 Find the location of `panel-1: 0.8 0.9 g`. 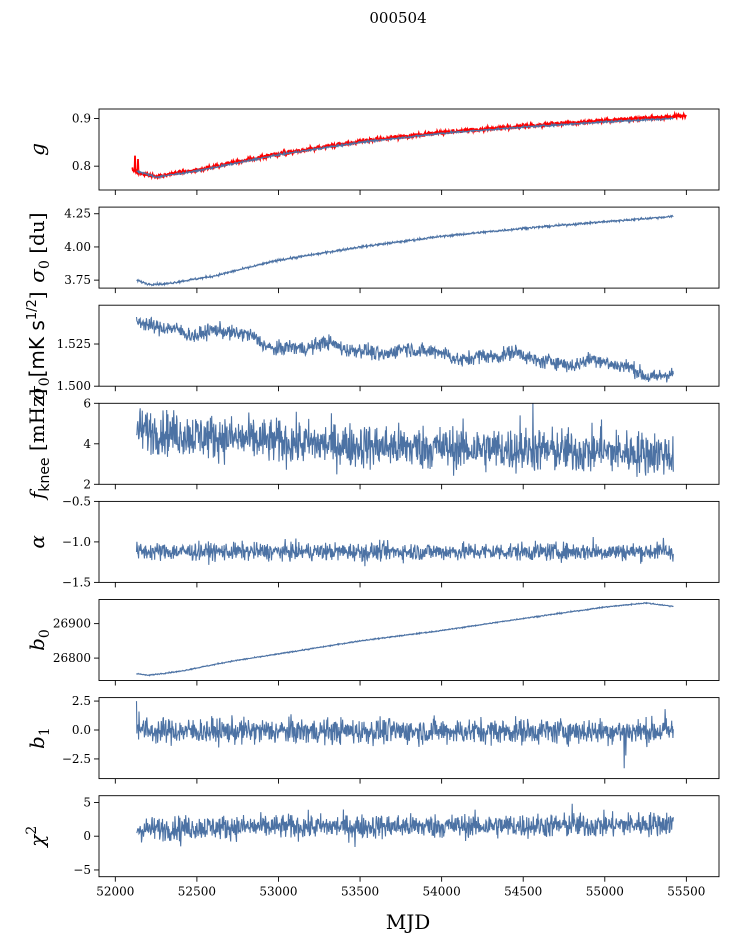

panel-1: 0.8 0.9 g is located at coordinates (372, 151).